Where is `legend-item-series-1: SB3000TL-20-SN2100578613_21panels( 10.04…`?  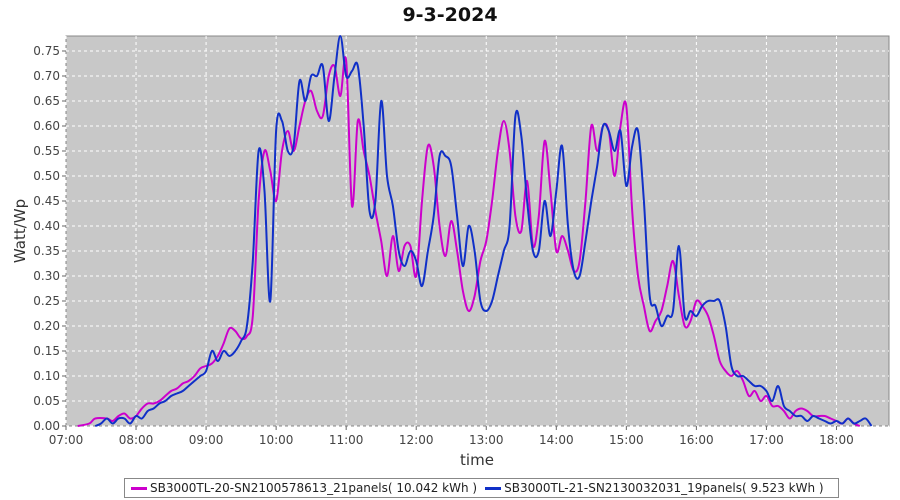
legend-item-series-1: SB3000TL-20-SN2100578613_21panels( 10.04… is located at coordinates (304, 488).